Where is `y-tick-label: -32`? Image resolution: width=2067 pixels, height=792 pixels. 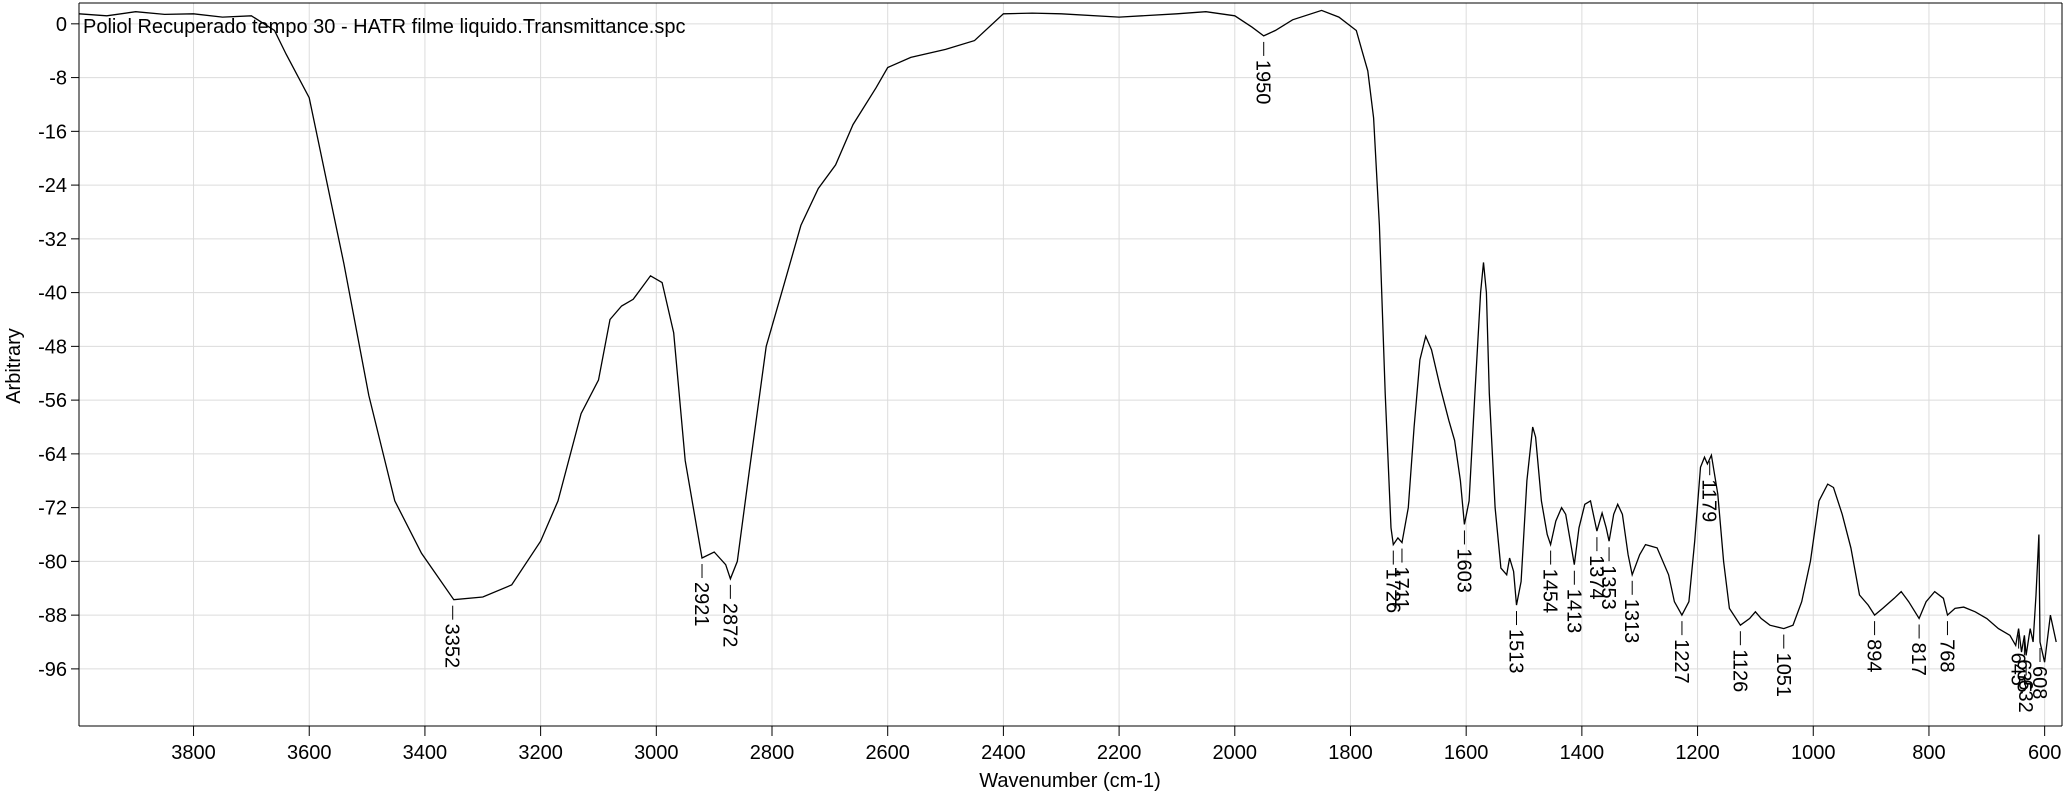
y-tick-label: -32 is located at coordinates (52, 240).